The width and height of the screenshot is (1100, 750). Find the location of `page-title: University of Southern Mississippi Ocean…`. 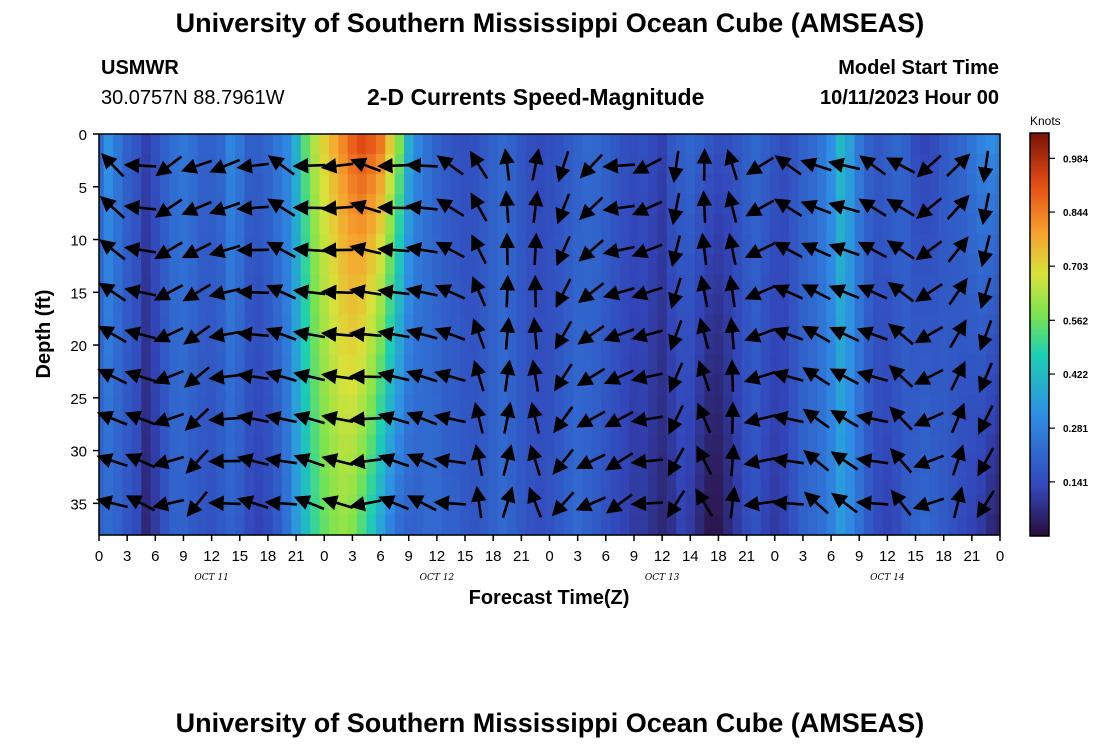

page-title: University of Southern Mississippi Ocean… is located at coordinates (550, 23).